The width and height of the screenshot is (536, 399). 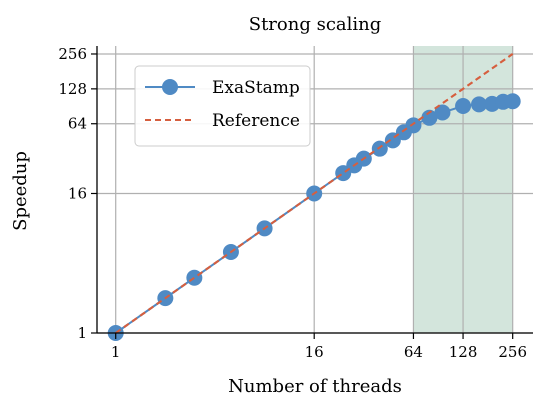 I want to click on x-tick-label: 16, so click(x=314, y=352).